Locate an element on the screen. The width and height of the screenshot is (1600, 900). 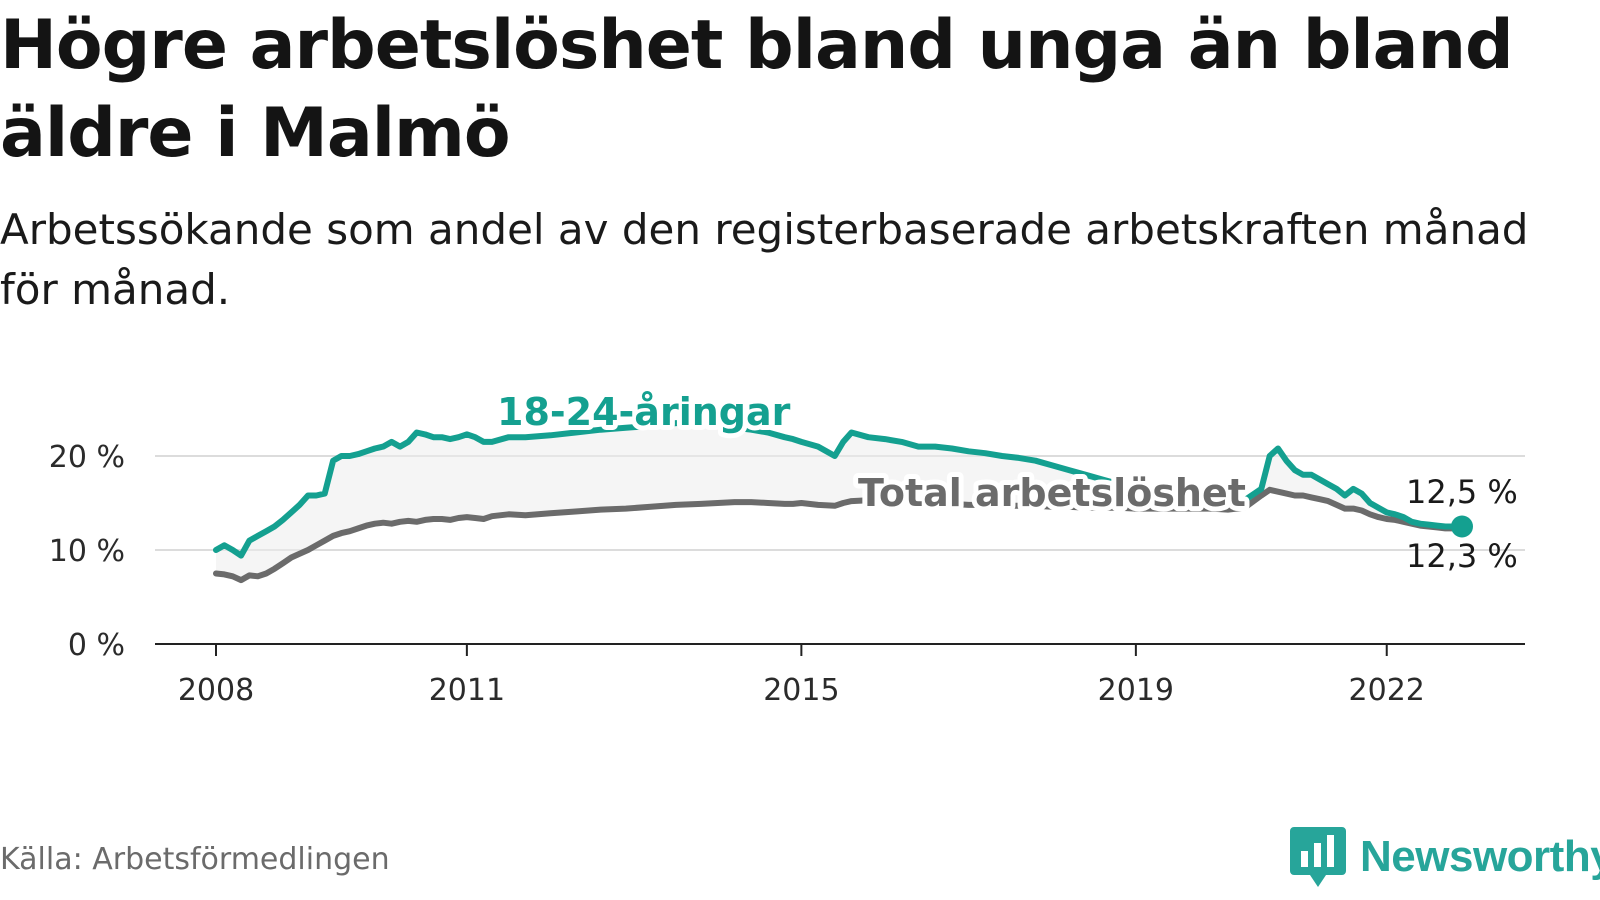
brand: Newsworthy is located at coordinates (1445, 857).